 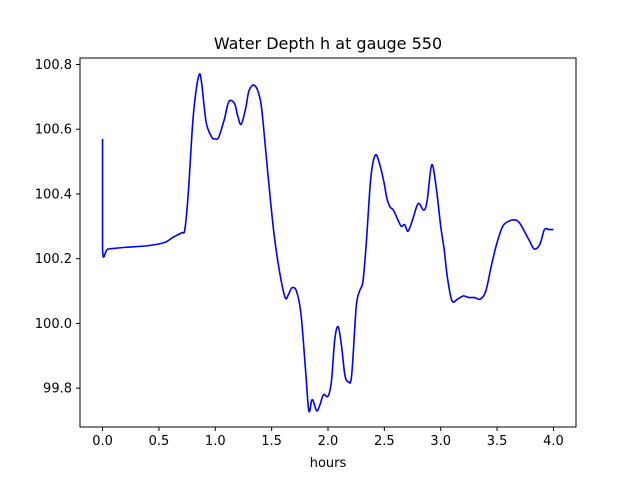 What do you see at coordinates (440, 441) in the screenshot?
I see `x-tick-label: 3.0` at bounding box center [440, 441].